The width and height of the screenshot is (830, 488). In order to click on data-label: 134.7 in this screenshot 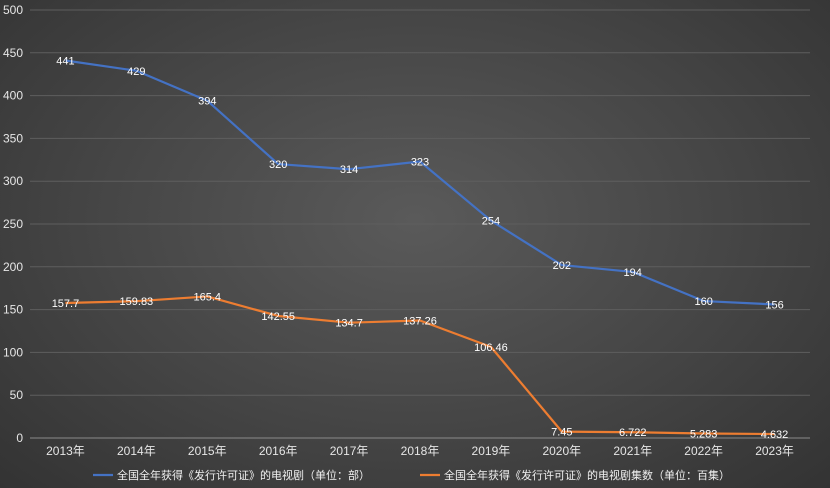, I will do `click(349, 324)`.